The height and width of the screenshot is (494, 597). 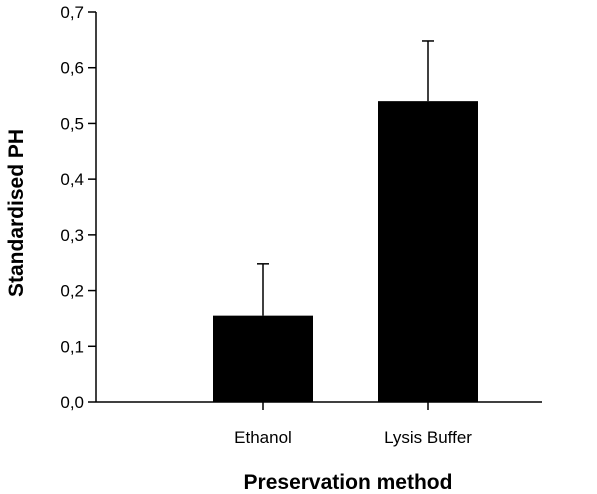 I want to click on y-axis-title: Standardised PH, so click(x=16, y=213).